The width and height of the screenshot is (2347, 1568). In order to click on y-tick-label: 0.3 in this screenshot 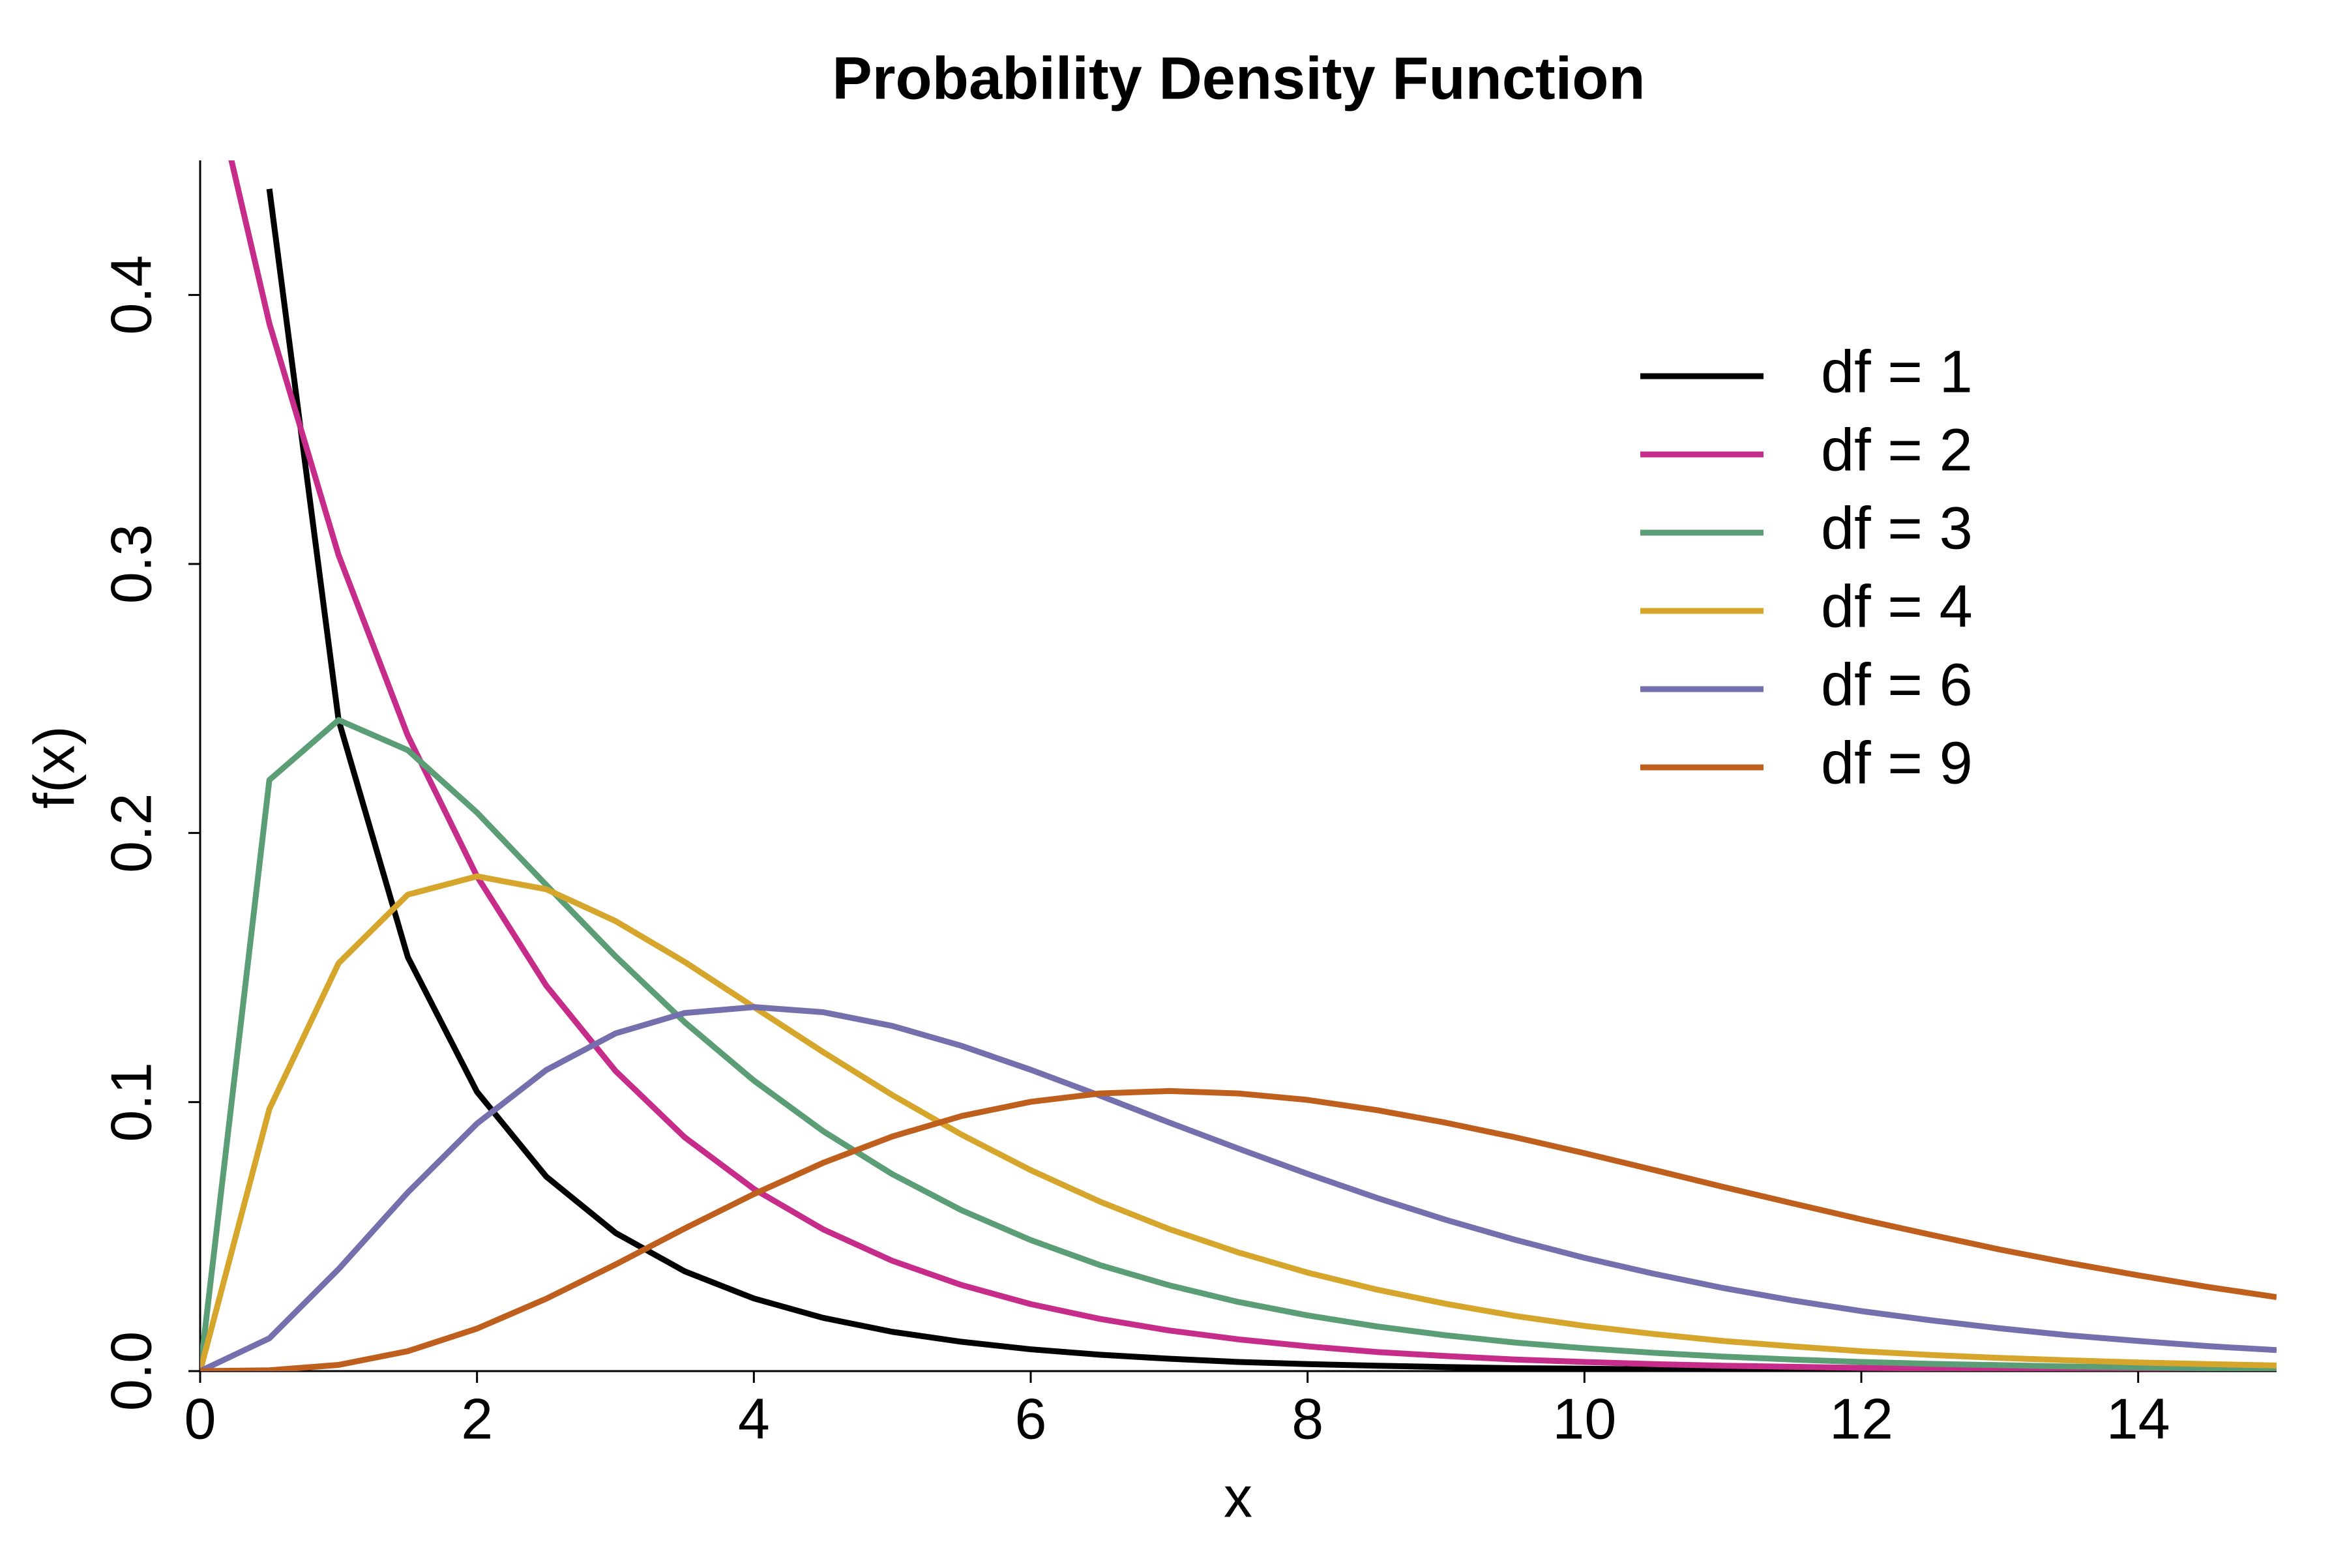, I will do `click(130, 564)`.